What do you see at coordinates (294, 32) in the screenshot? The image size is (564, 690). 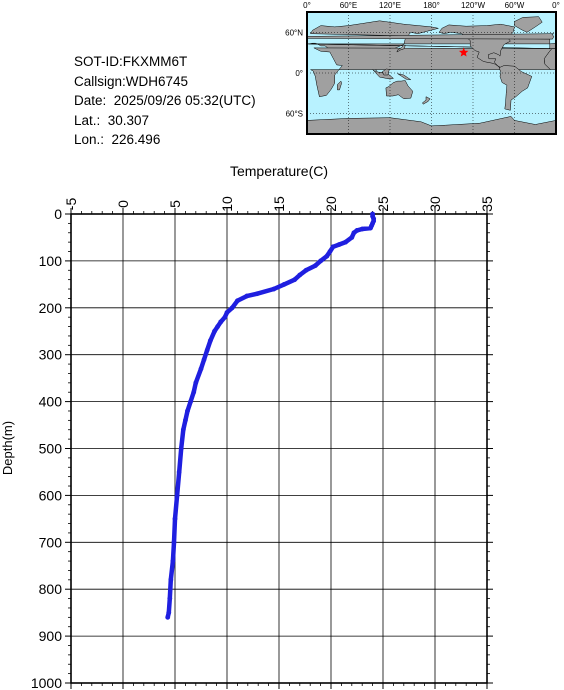 I see `map-lat-label: 60°N` at bounding box center [294, 32].